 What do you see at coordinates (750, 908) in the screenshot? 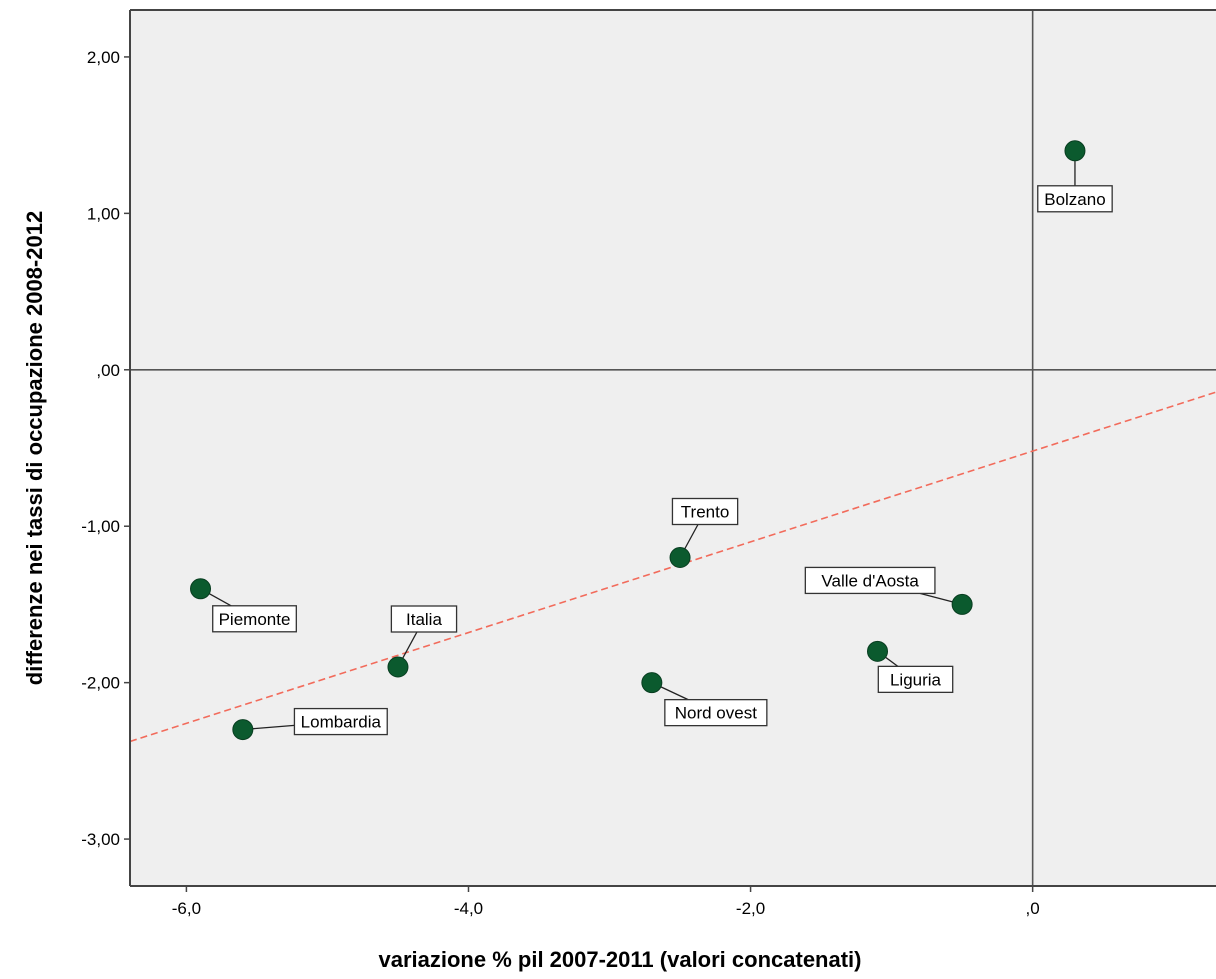
I see `x-tick-label: -2,0` at bounding box center [750, 908].